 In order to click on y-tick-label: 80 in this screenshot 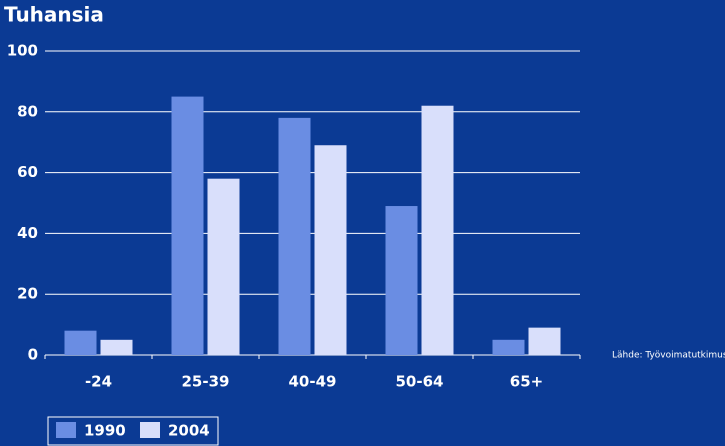, I will do `click(27, 111)`.